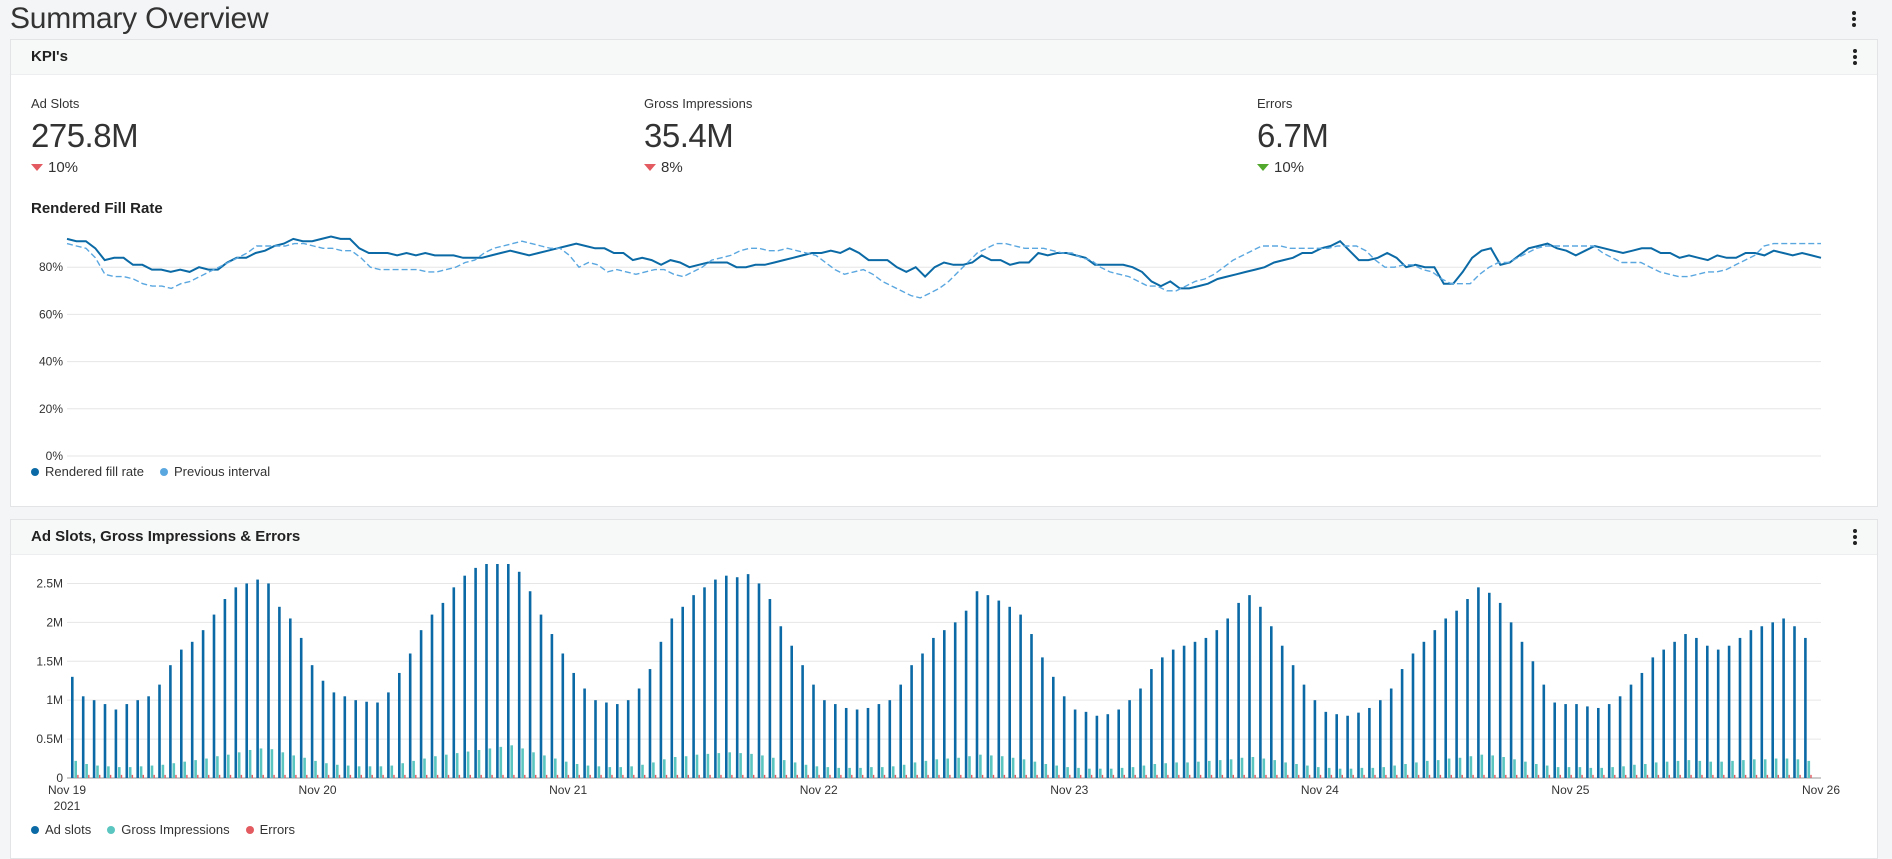 This screenshot has width=1892, height=859. What do you see at coordinates (1570, 790) in the screenshot?
I see `x-tick-label: Nov 25` at bounding box center [1570, 790].